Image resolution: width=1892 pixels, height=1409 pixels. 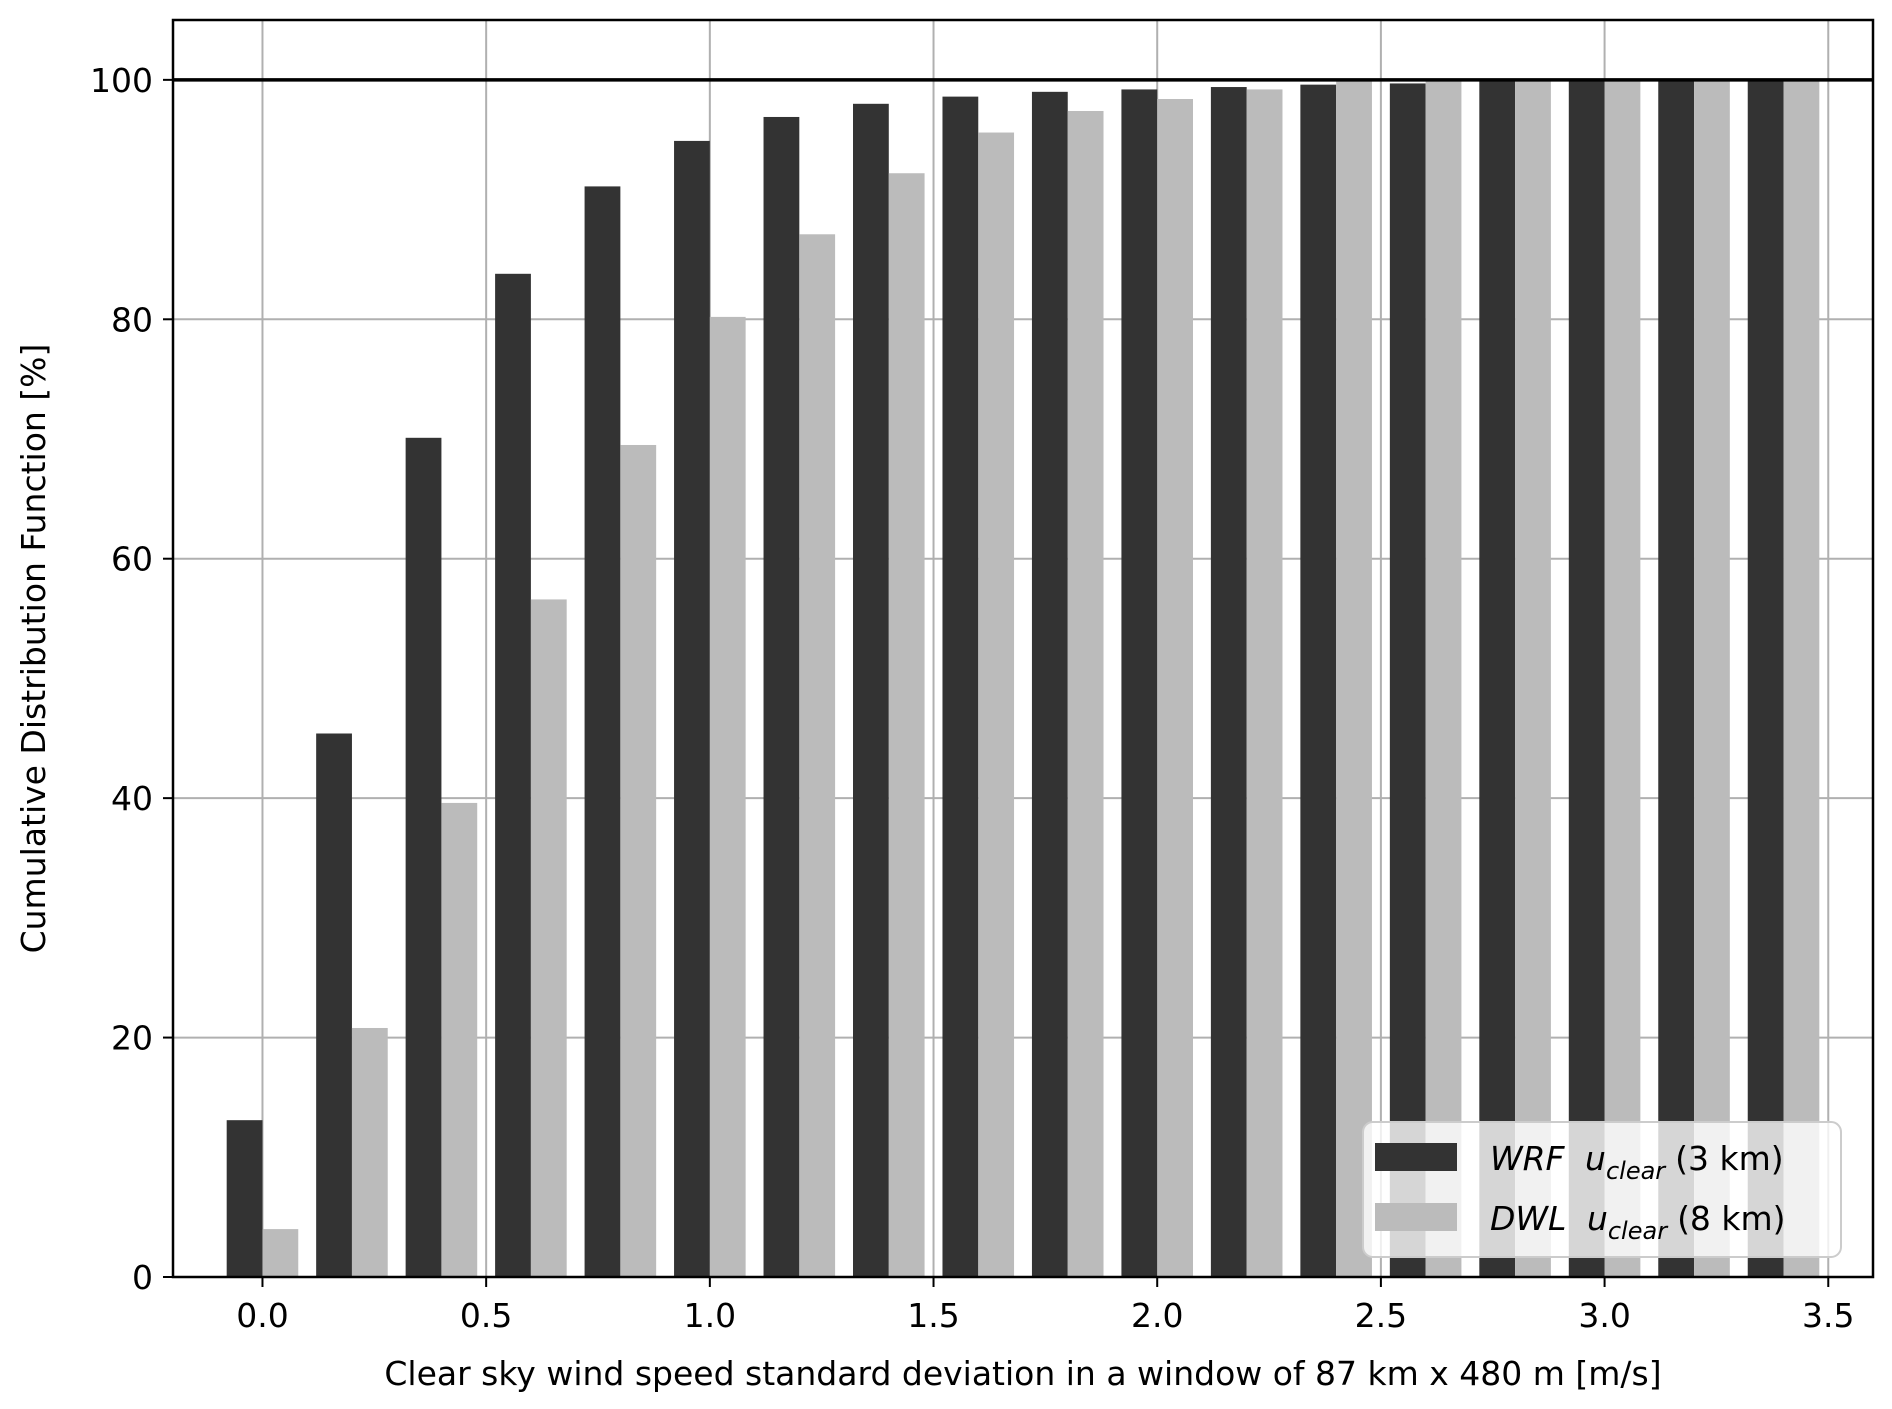 I want to click on legend-swatch-dwl, so click(x=1416, y=1217).